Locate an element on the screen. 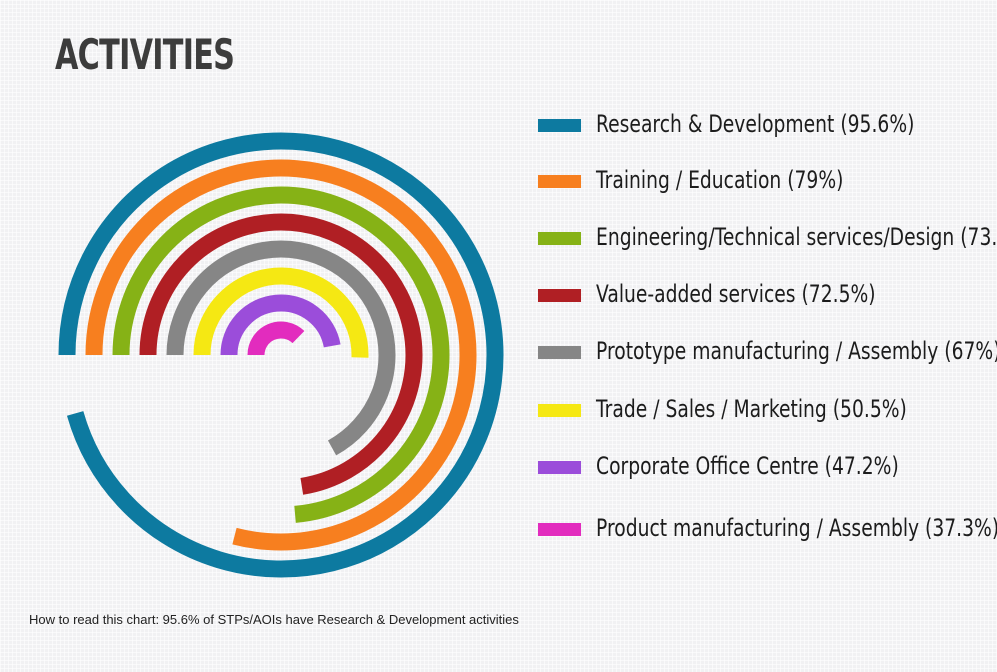 The image size is (997, 672). legend-label: Product manufacturing / Assembly (37.3%) is located at coordinates (796, 528).